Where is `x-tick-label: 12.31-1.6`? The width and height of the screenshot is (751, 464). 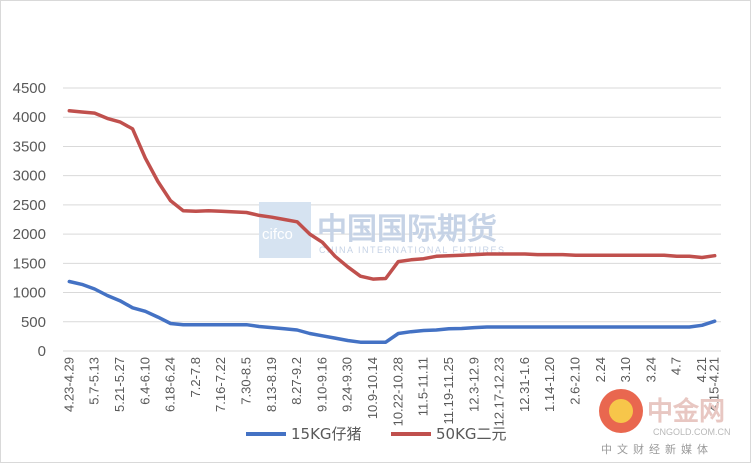 x-tick-label: 12.31-1.6 is located at coordinates (524, 384).